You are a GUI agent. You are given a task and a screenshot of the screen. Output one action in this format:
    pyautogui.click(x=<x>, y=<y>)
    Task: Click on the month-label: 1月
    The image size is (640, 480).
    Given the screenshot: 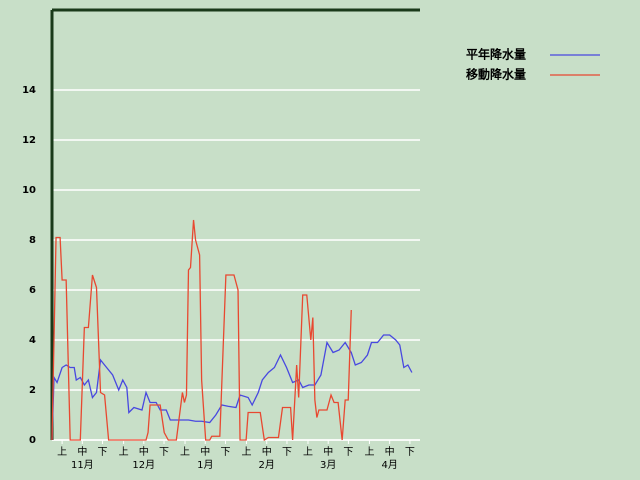 What is the action you would take?
    pyautogui.click(x=205, y=465)
    